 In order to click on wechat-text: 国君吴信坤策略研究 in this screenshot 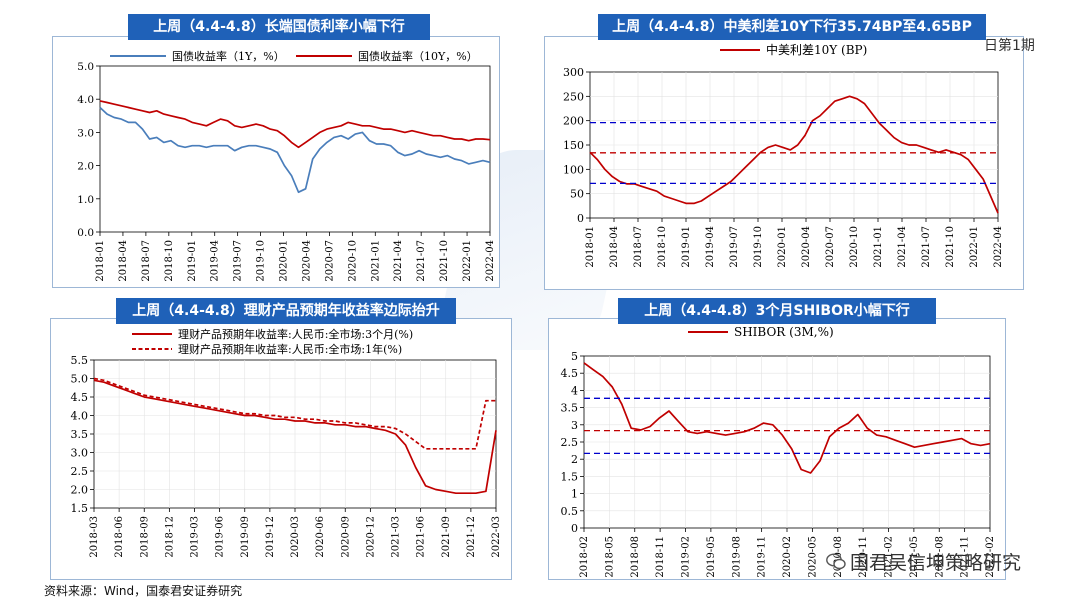, I will do `click(936, 563)`.